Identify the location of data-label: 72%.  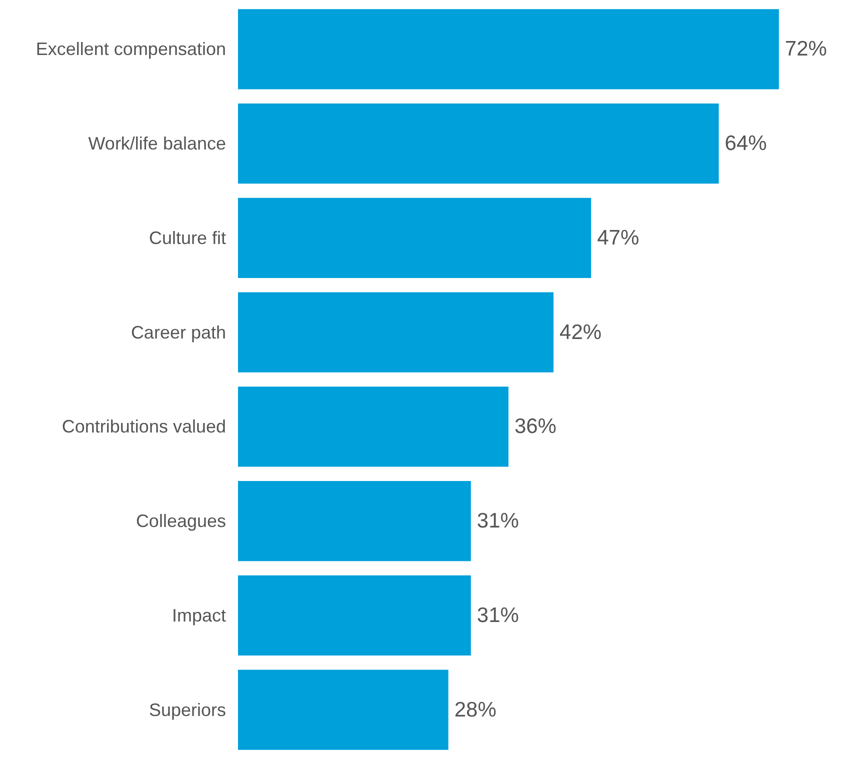
(805, 49).